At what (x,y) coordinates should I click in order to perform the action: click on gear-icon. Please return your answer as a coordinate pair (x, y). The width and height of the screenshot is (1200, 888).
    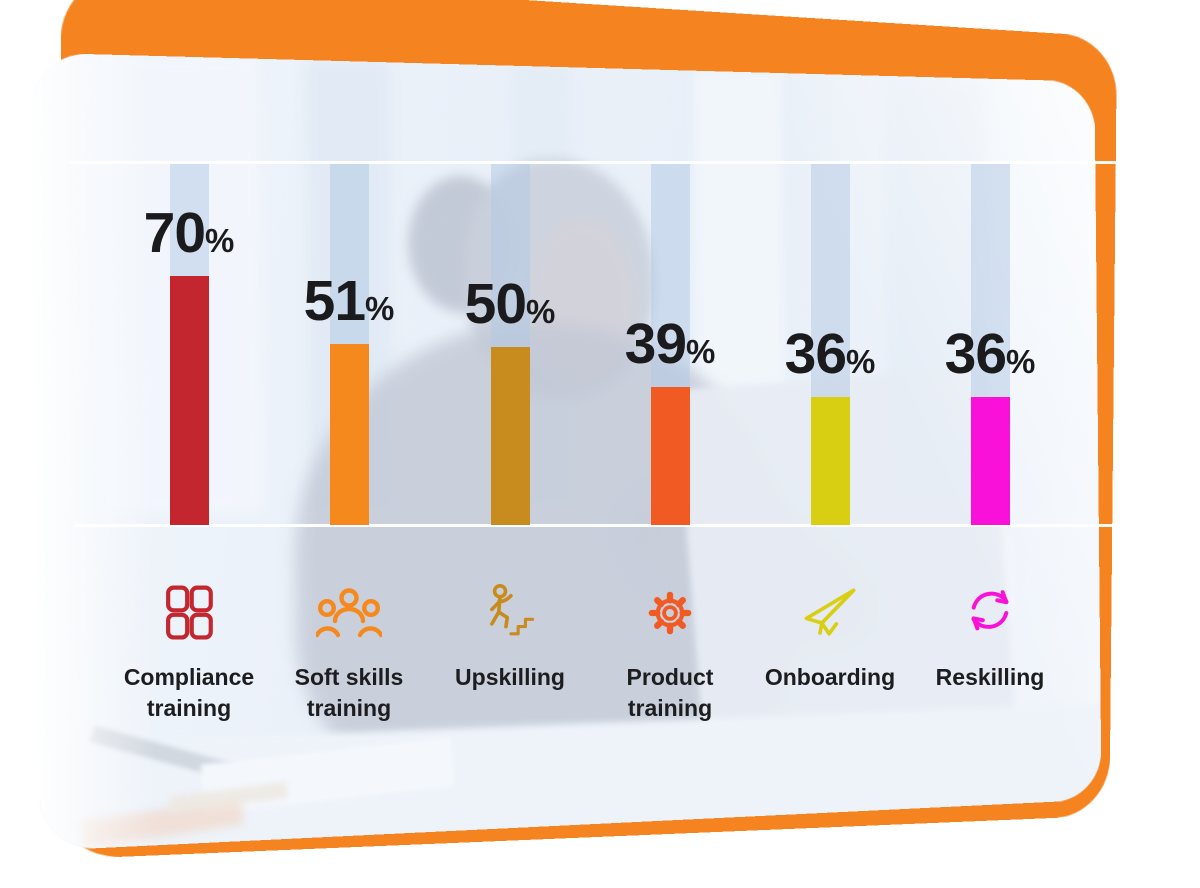
    Looking at the image, I should click on (670, 613).